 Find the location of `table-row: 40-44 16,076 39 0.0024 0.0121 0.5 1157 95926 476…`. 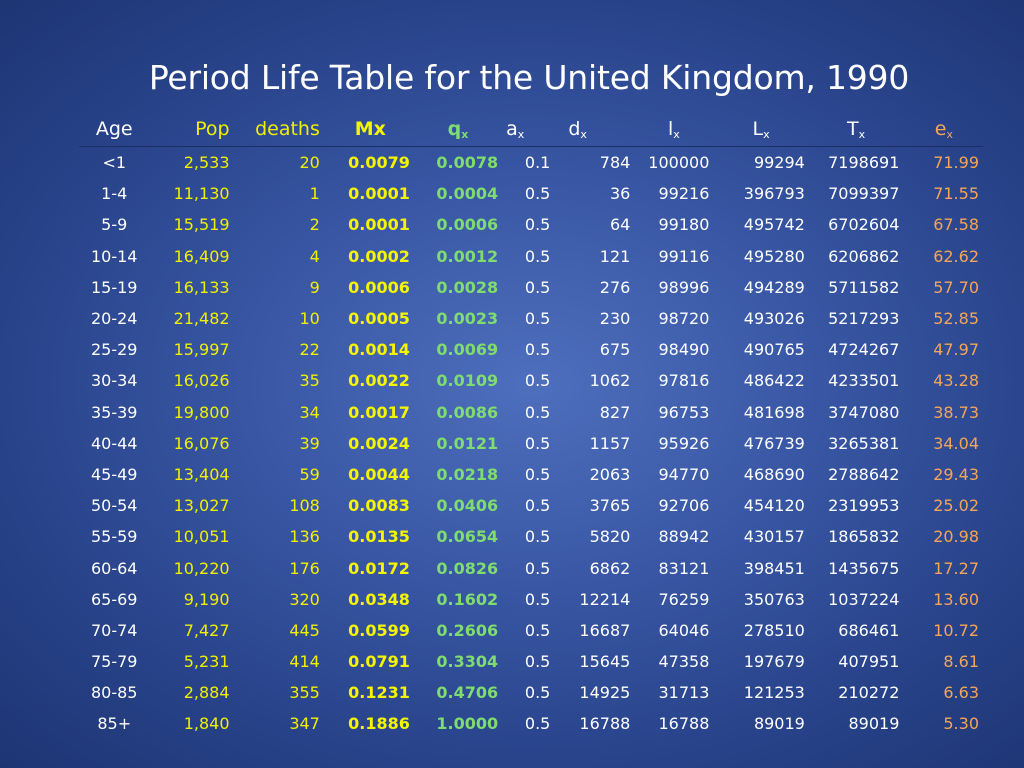

table-row: 40-44 16,076 39 0.0024 0.0121 0.5 1157 95926 476… is located at coordinates (531, 443).